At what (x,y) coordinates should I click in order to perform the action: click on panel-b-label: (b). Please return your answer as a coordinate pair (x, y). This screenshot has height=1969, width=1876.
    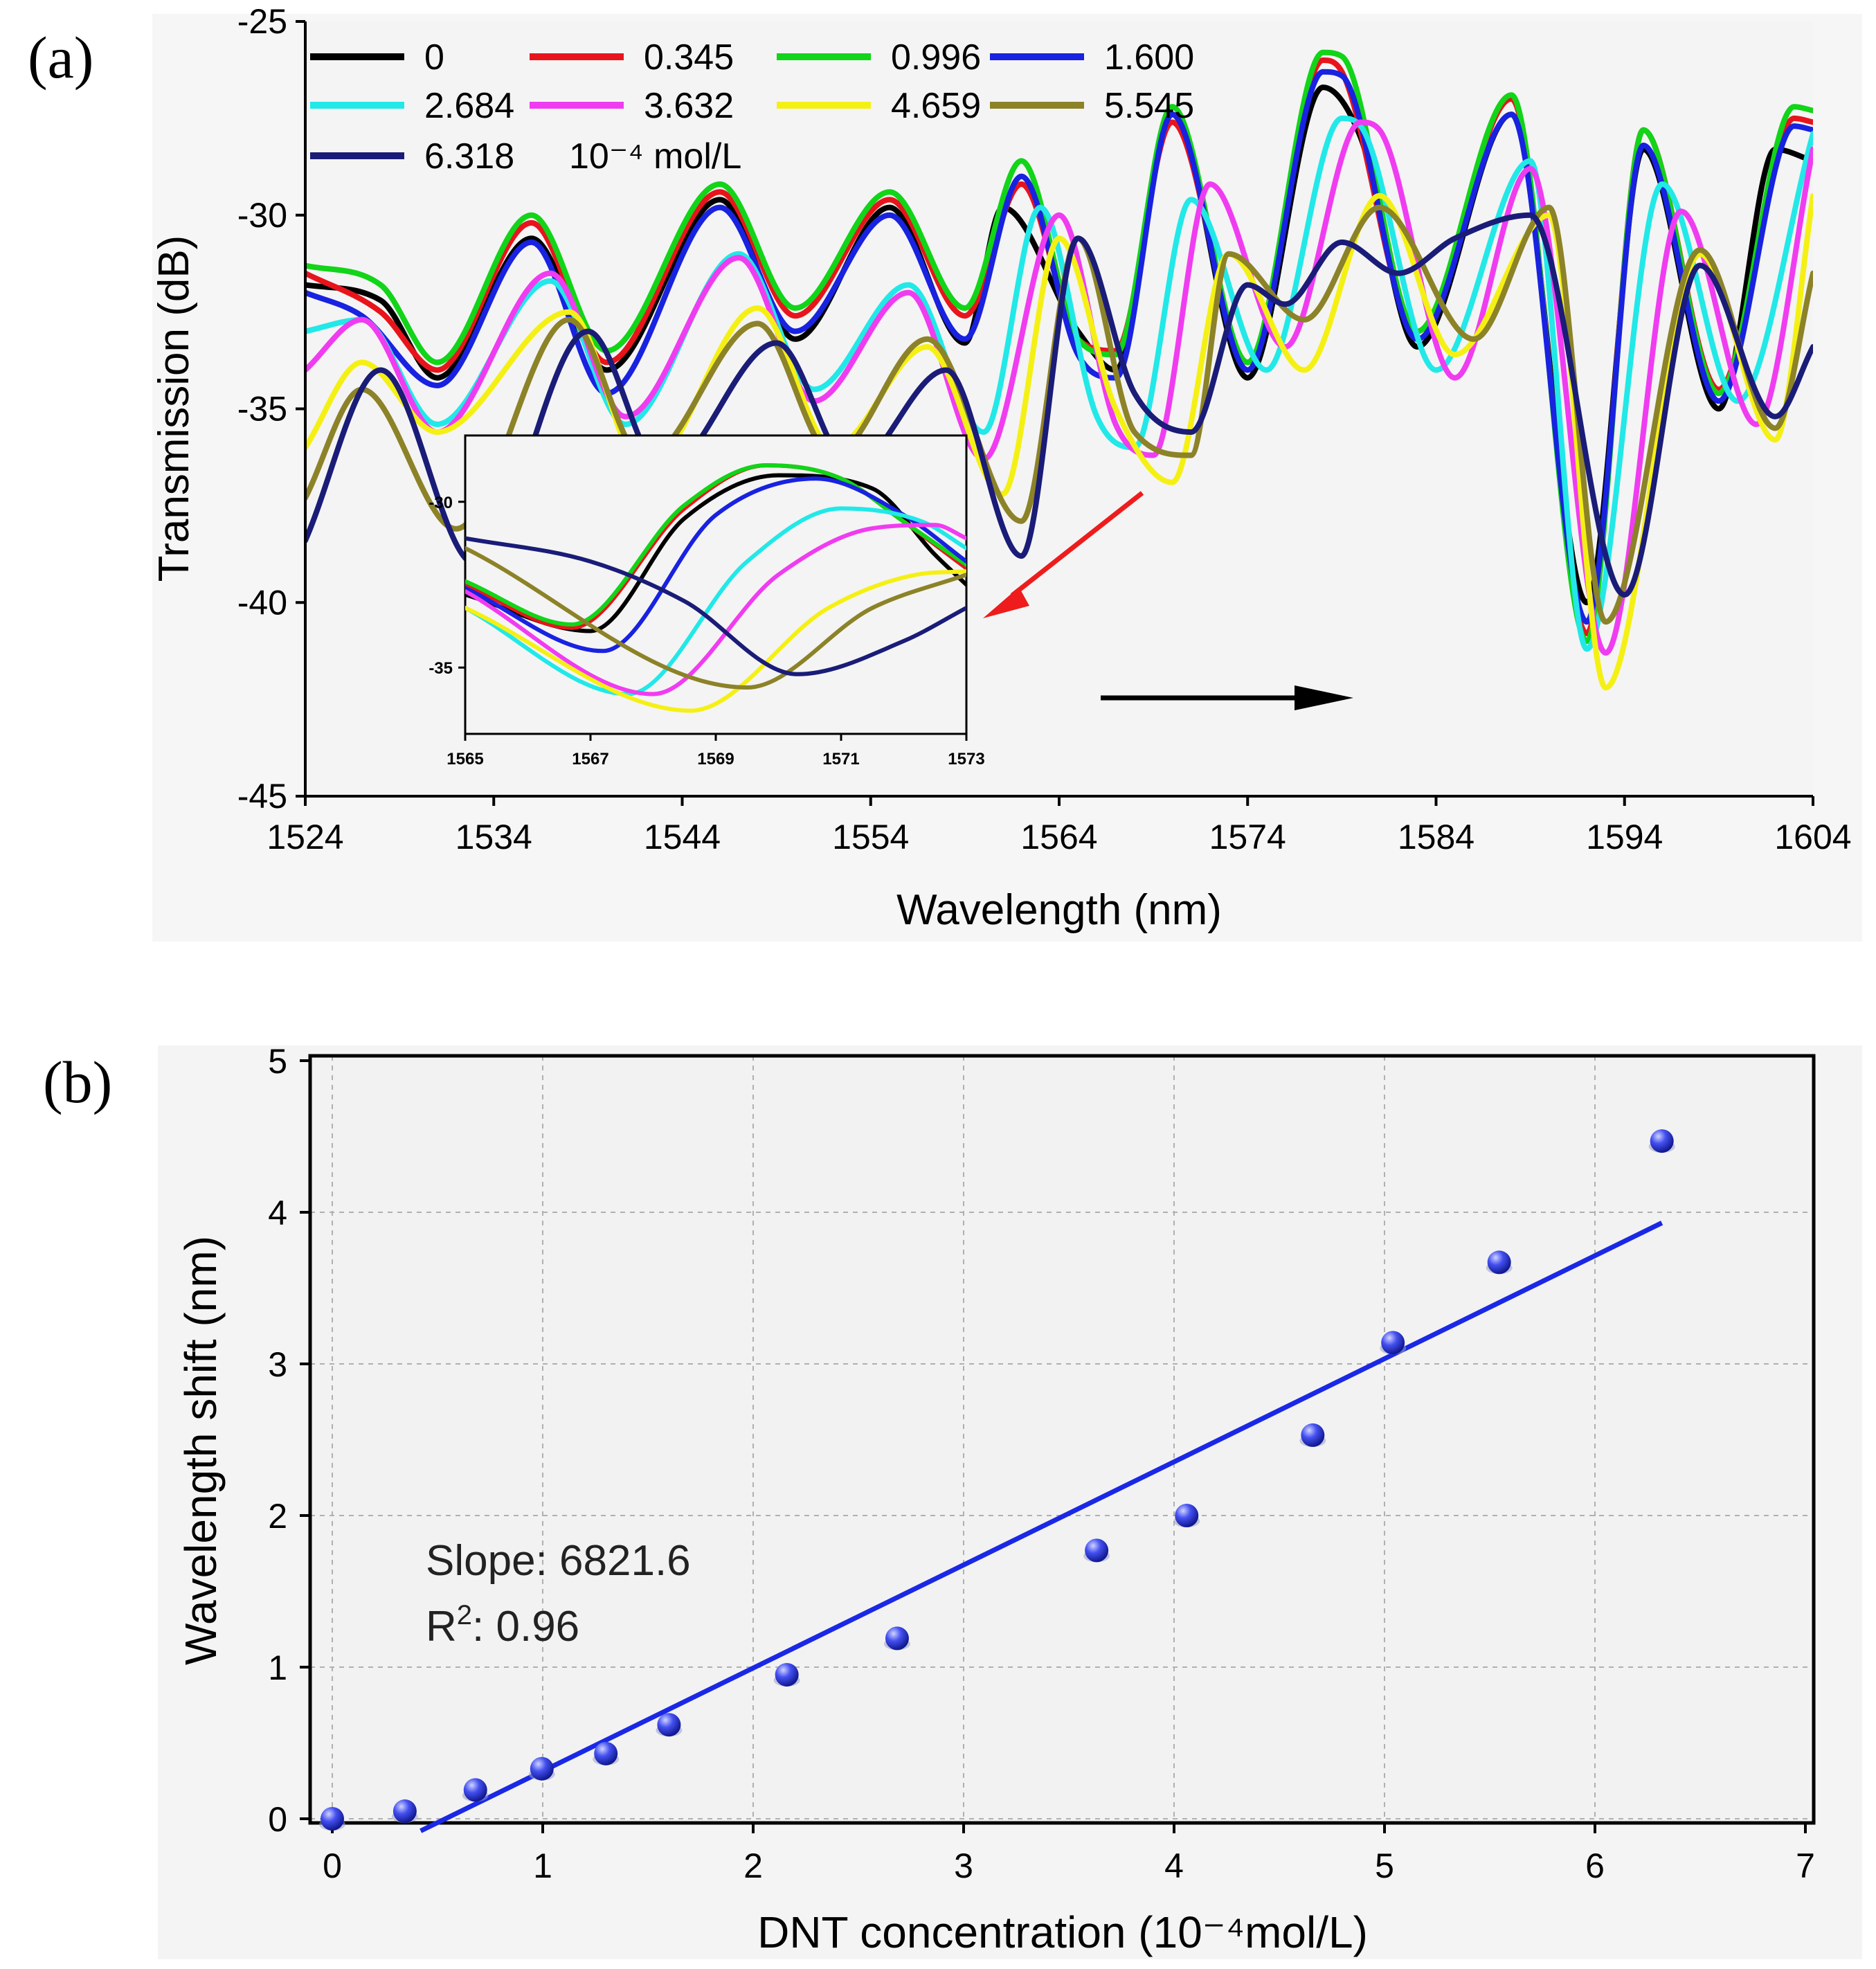
    Looking at the image, I should click on (77, 1082).